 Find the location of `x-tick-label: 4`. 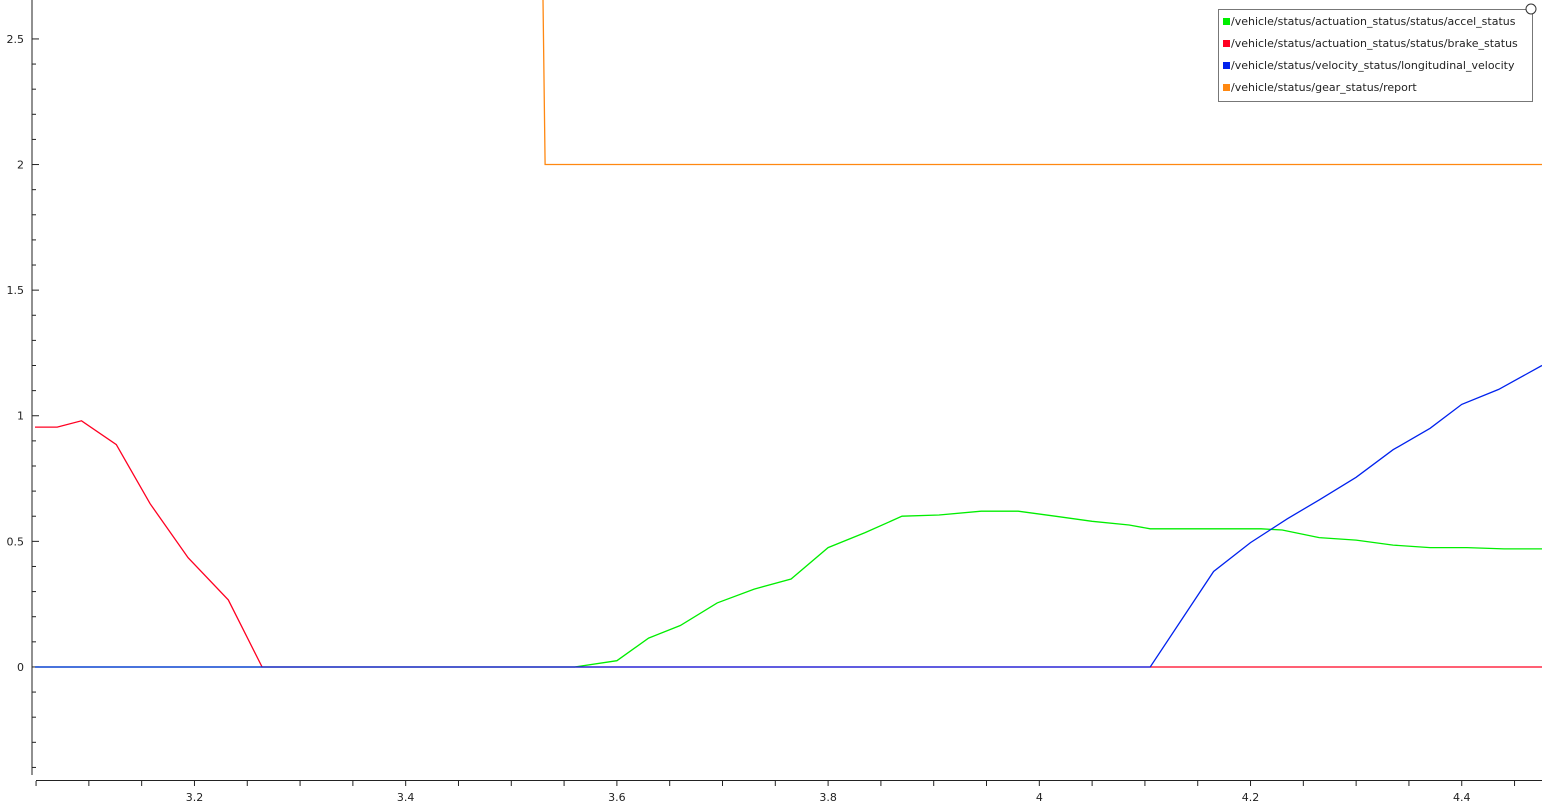

x-tick-label: 4 is located at coordinates (1039, 797).